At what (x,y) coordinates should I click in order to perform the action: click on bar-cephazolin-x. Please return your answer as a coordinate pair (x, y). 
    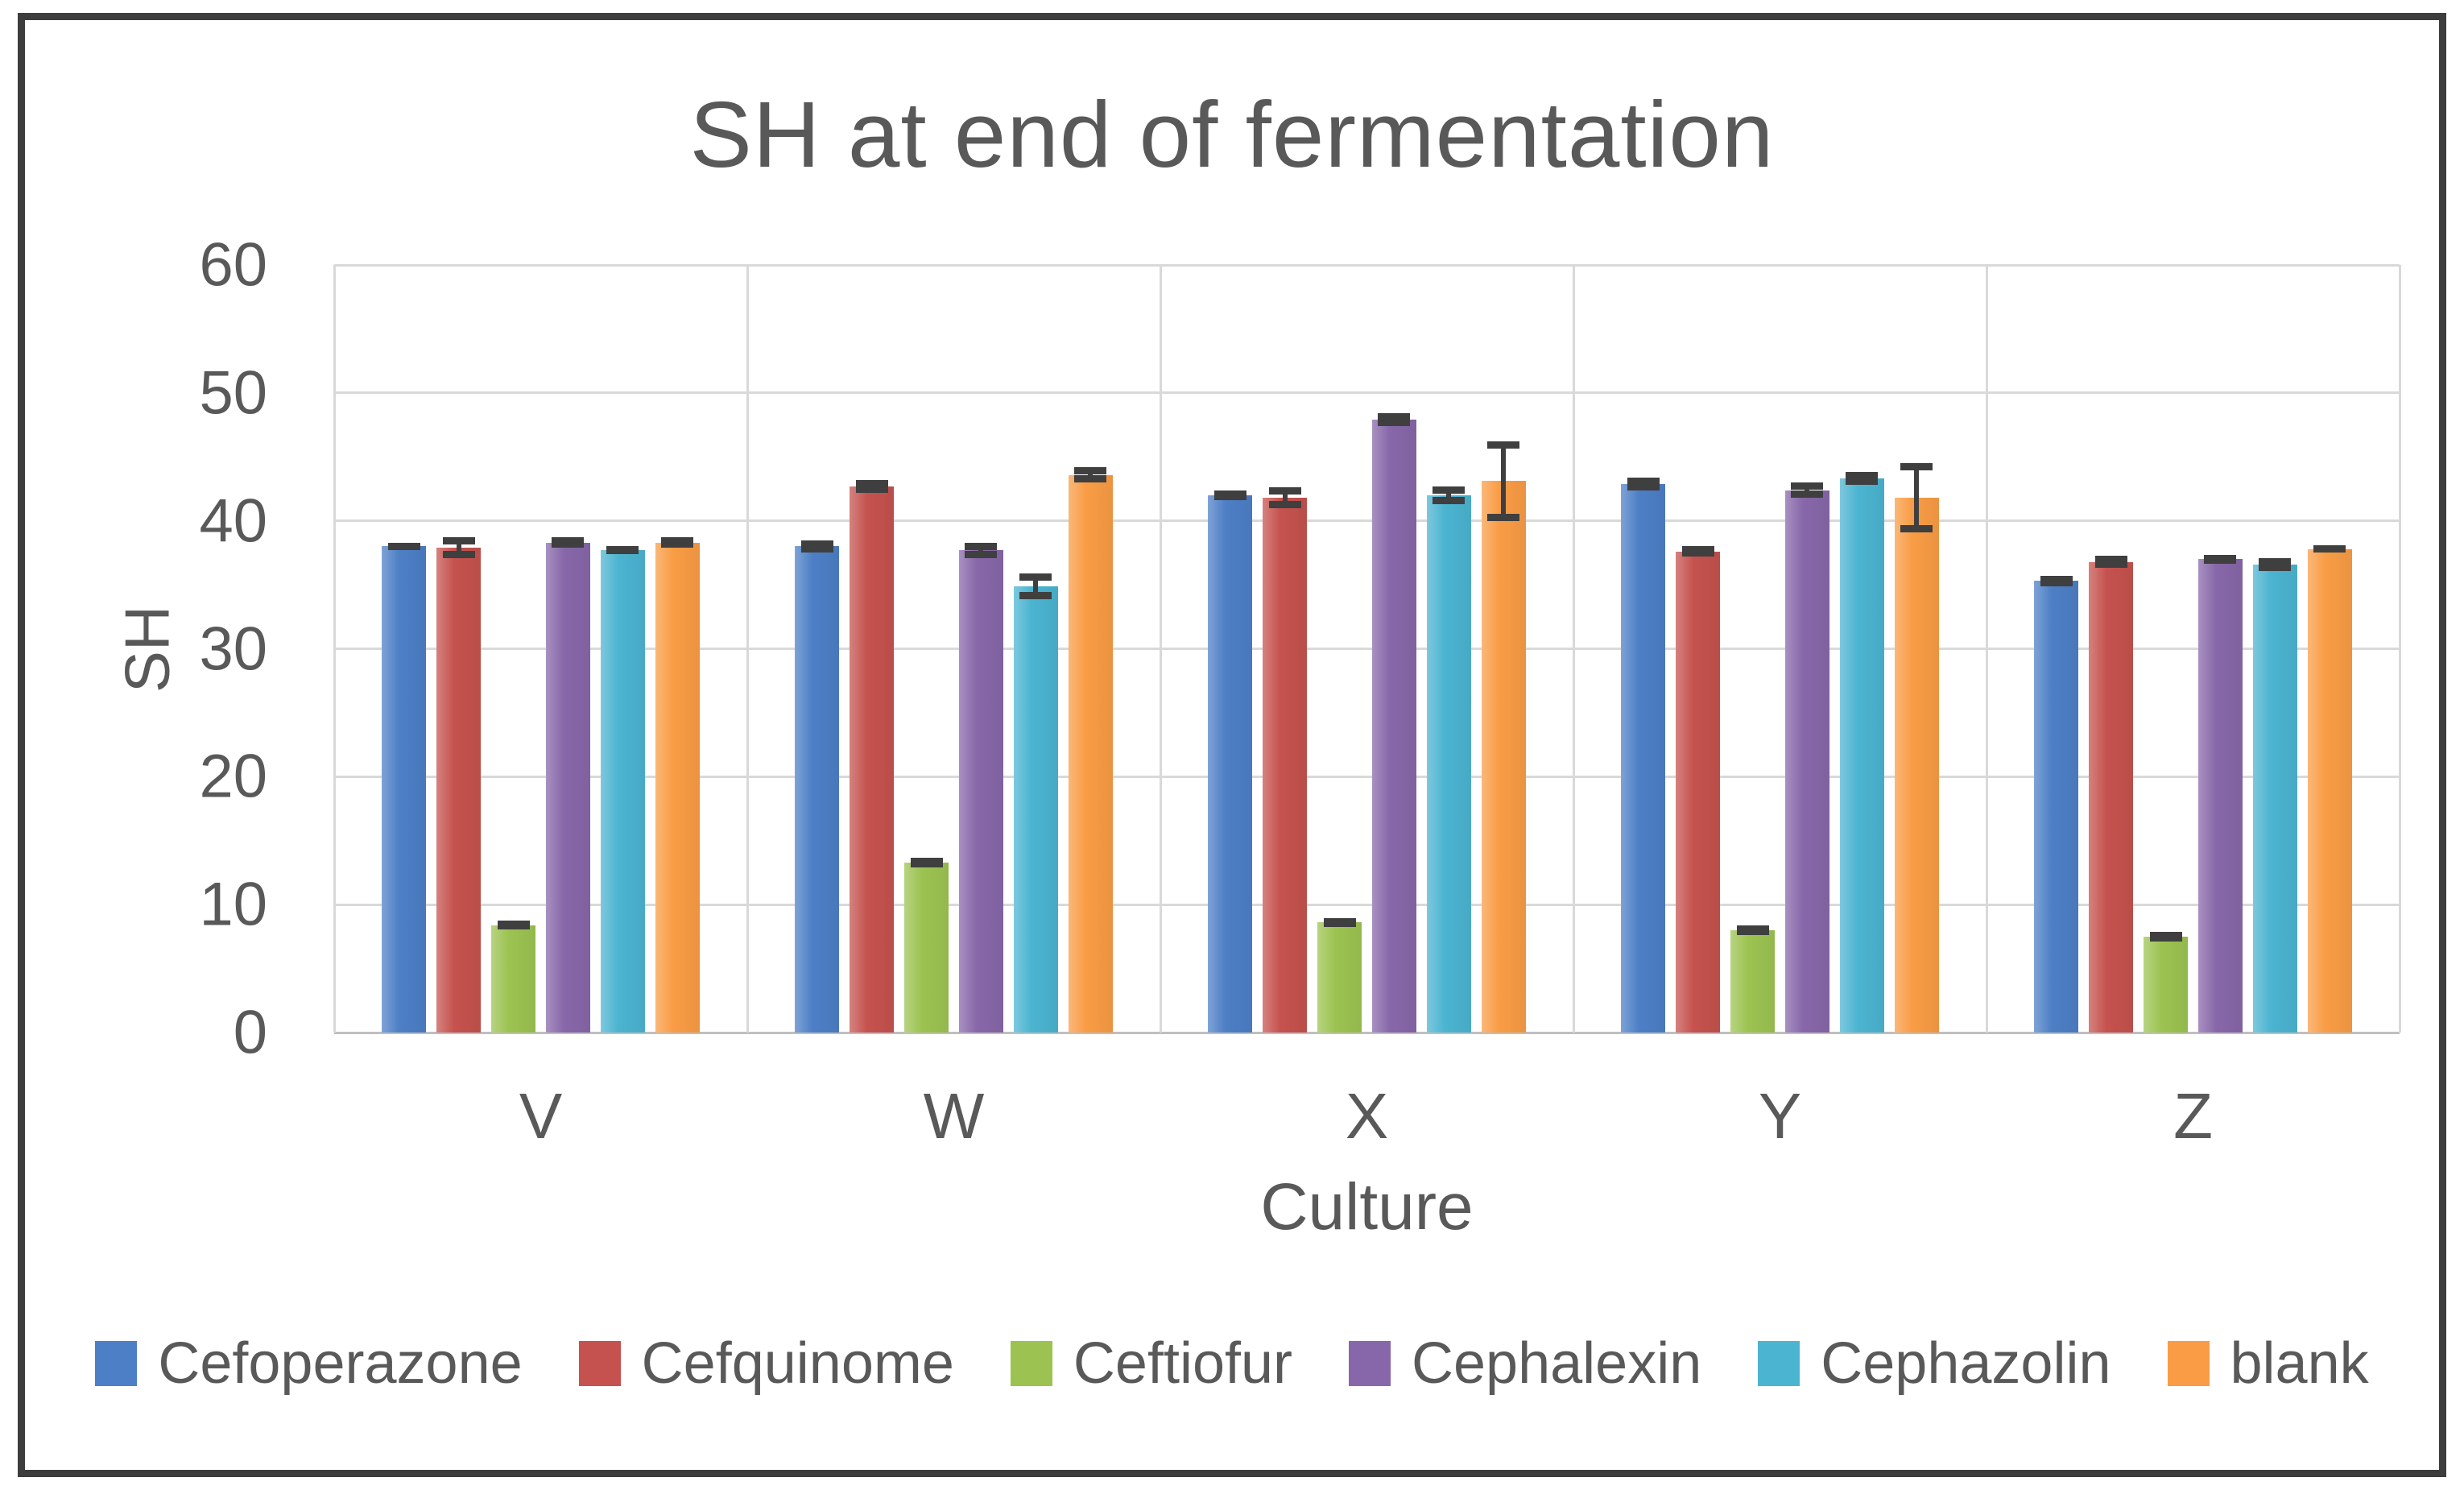
    Looking at the image, I should click on (1448, 764).